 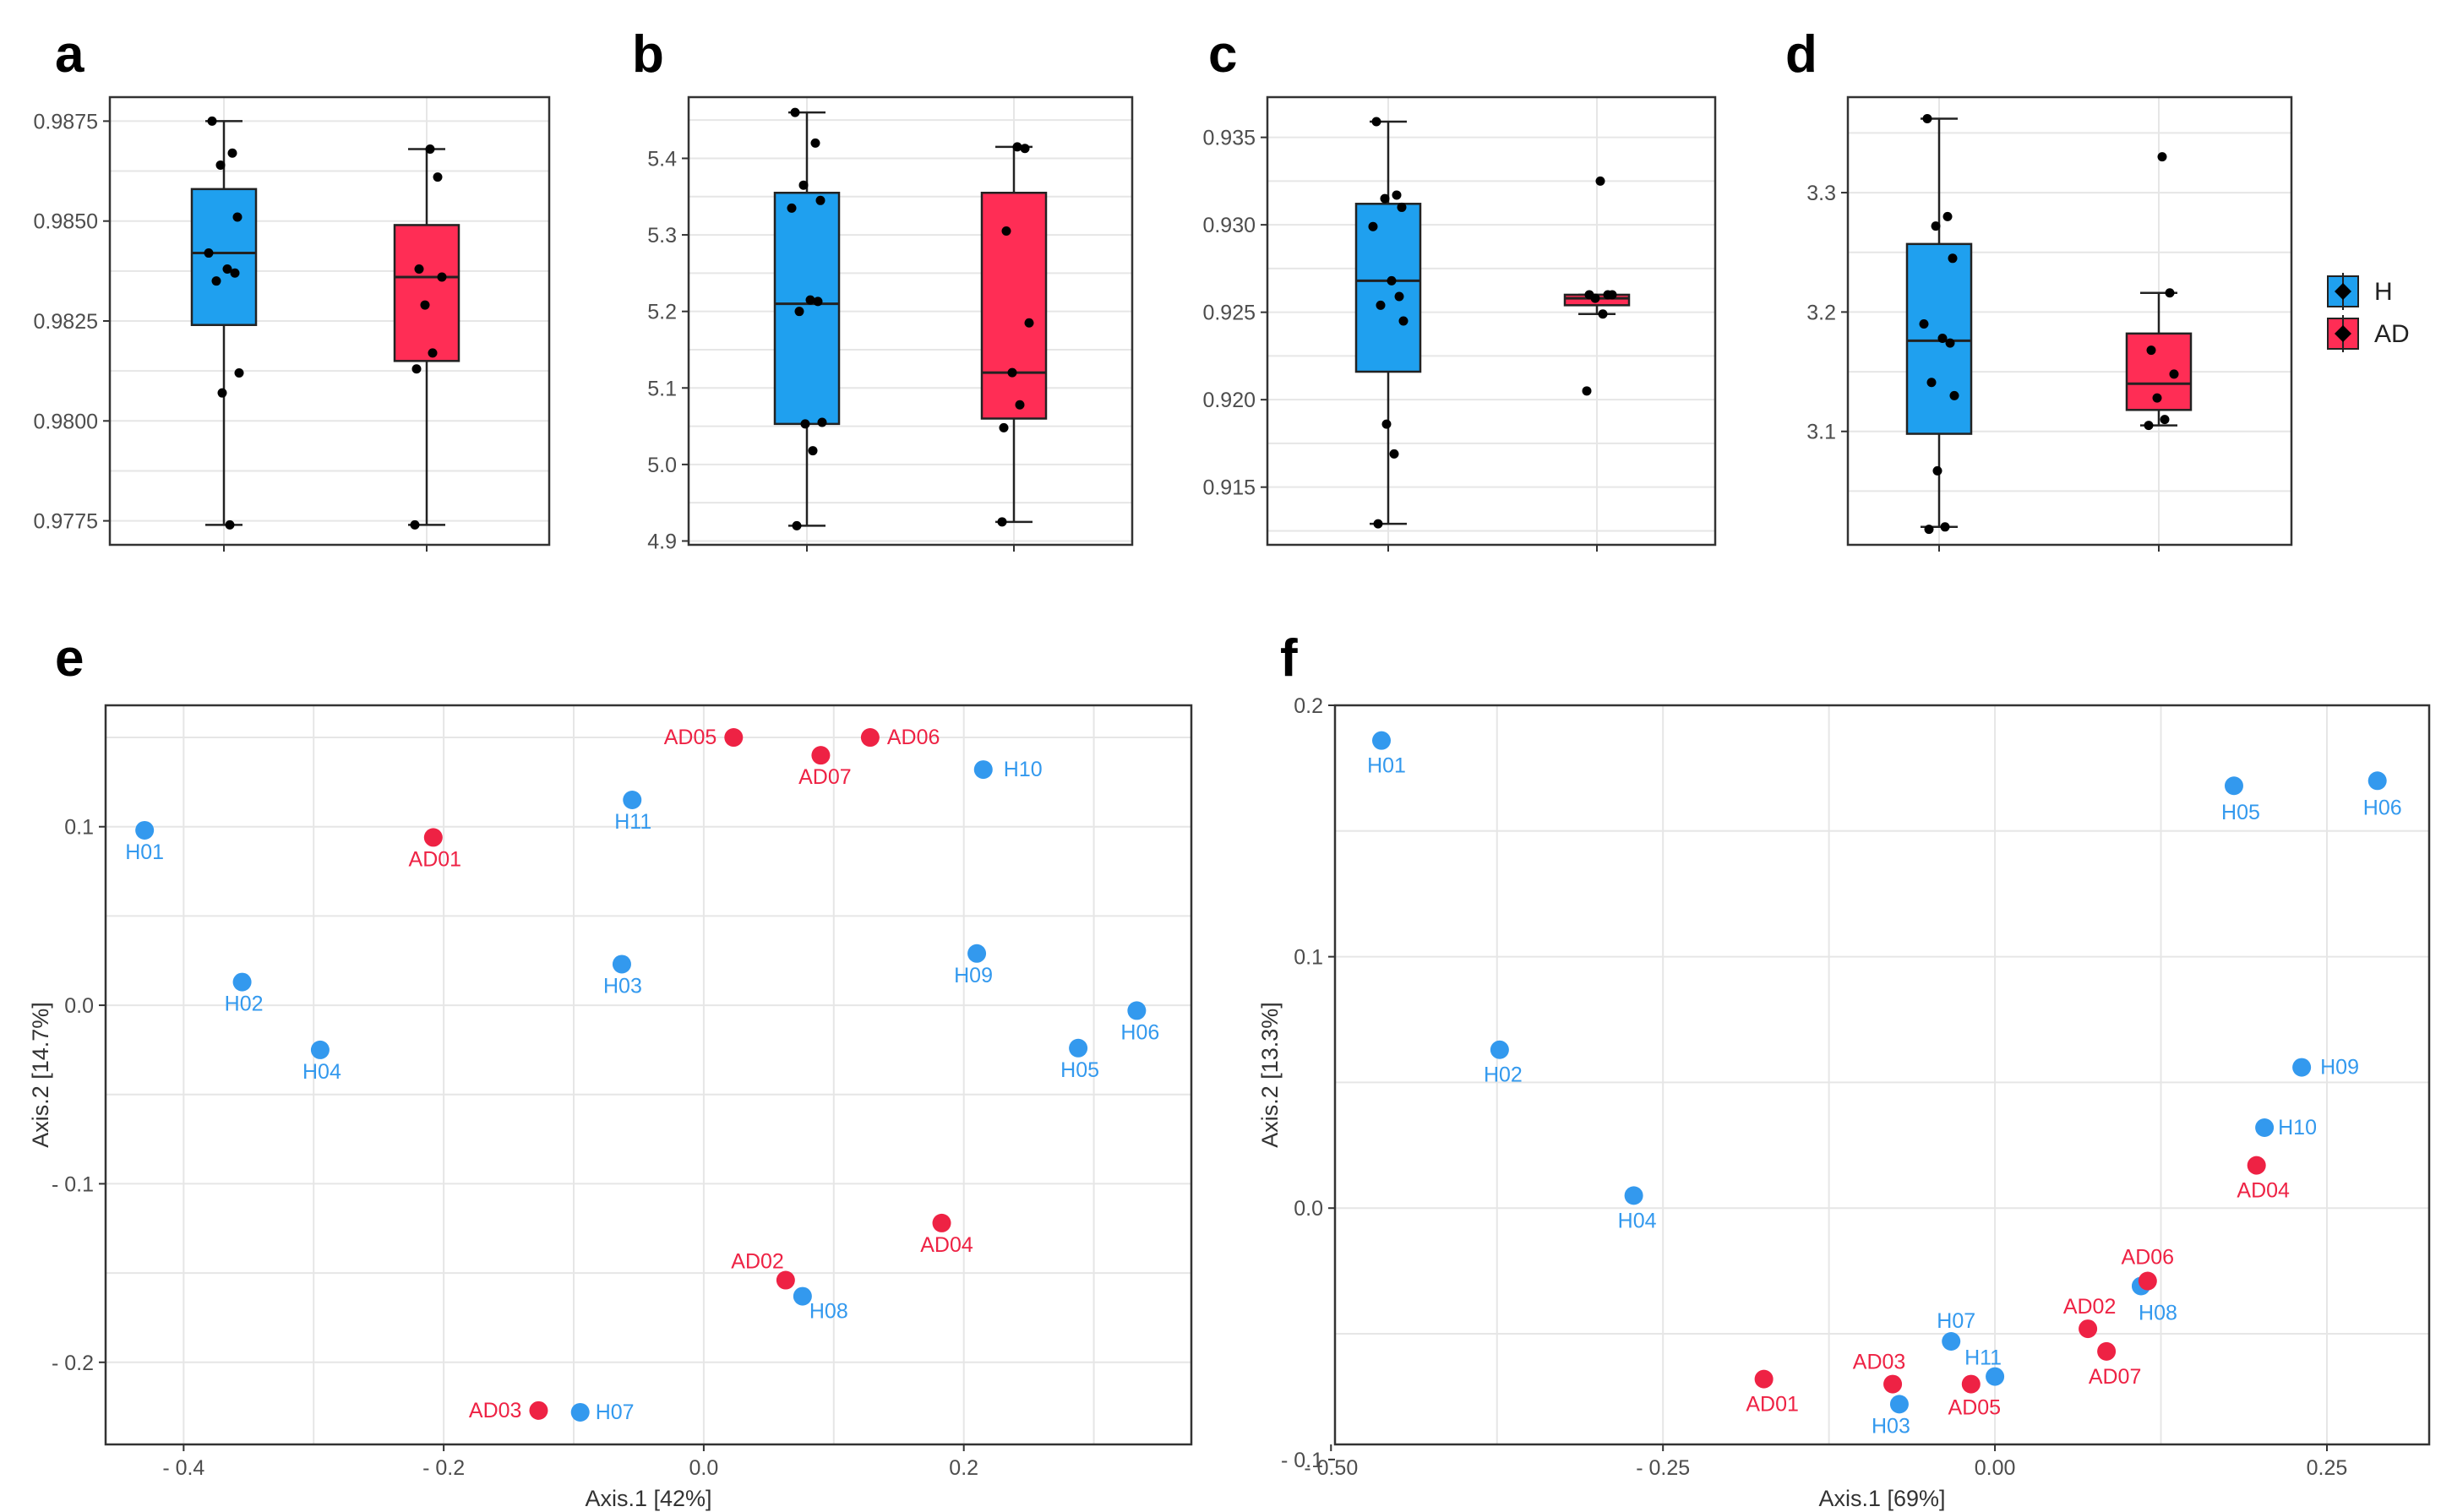 I want to click on y-tick-label: 5.0, so click(x=662, y=466).